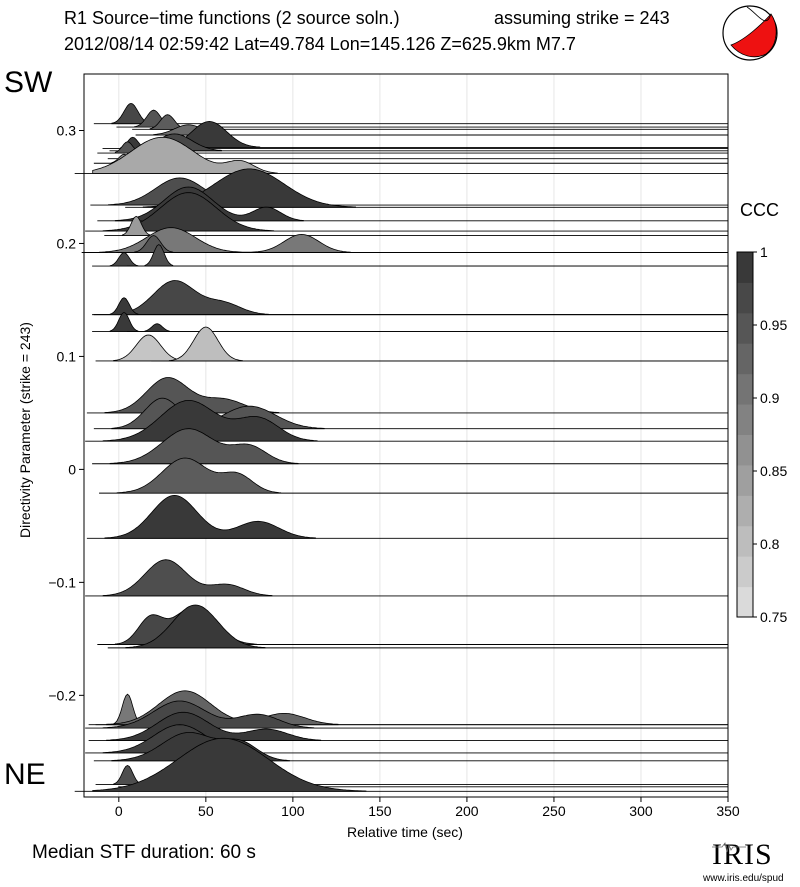 The width and height of the screenshot is (800, 887). I want to click on beachball-nodal-plane, so click(759, 14).